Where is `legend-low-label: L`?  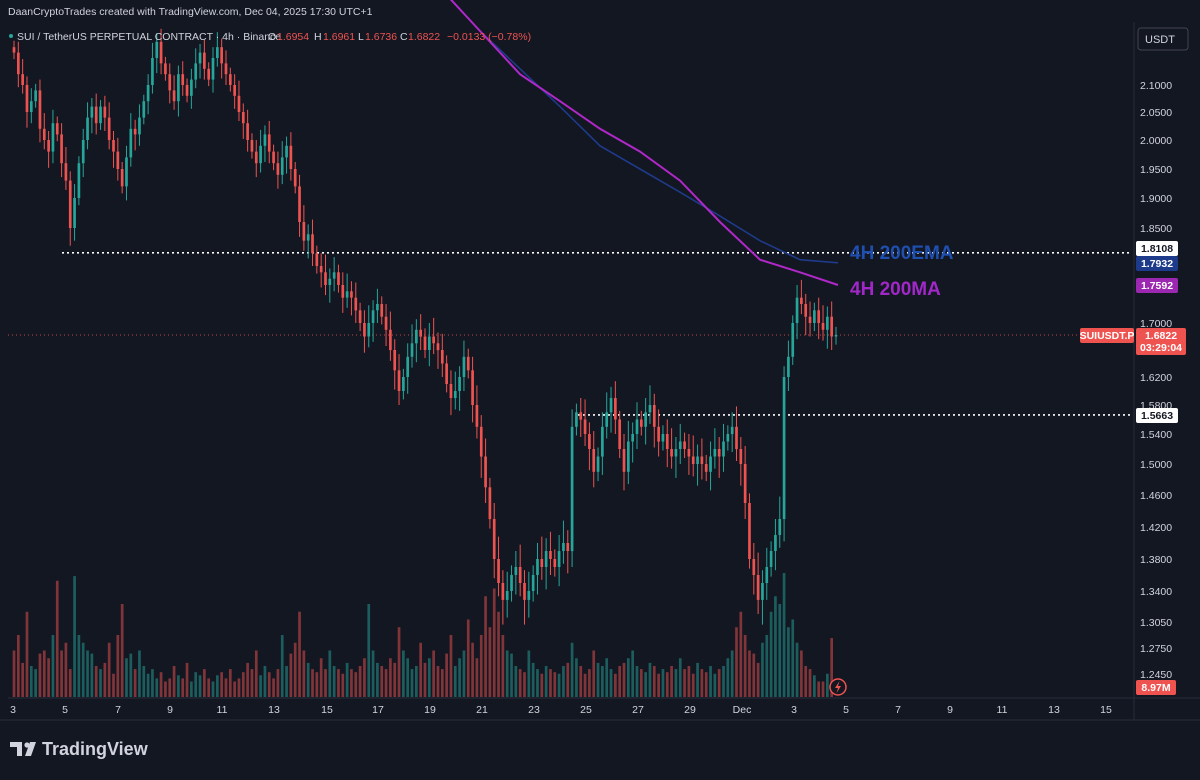
legend-low-label: L is located at coordinates (361, 37).